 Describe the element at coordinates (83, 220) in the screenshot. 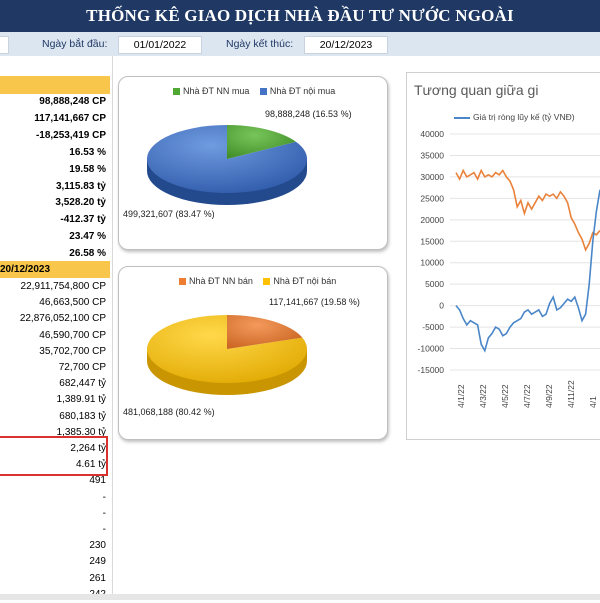

I see `summary-value: -412.37 tỷ` at that location.